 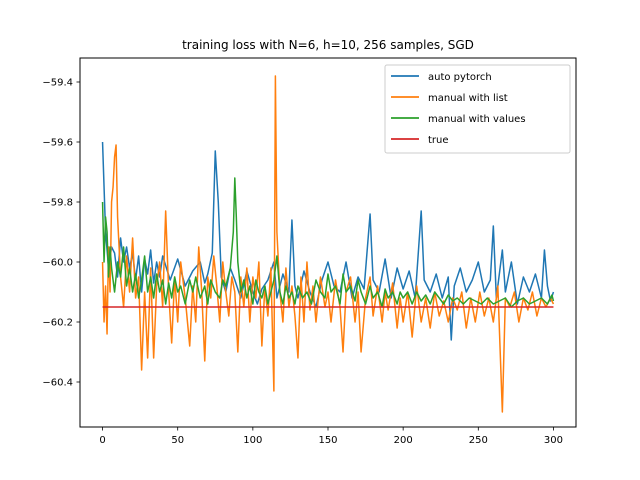 What do you see at coordinates (177, 440) in the screenshot?
I see `x-tick-label: 50` at bounding box center [177, 440].